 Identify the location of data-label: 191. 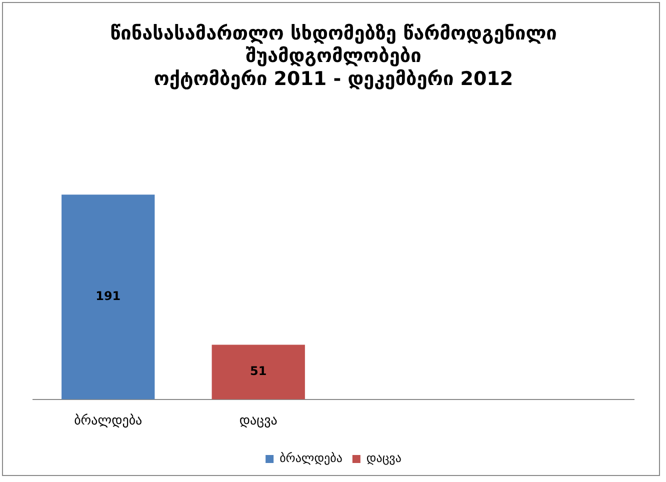
(108, 296).